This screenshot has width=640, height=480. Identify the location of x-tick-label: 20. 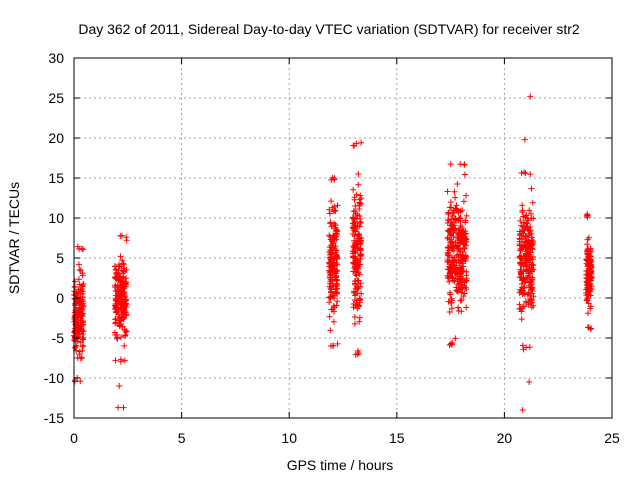
(505, 438).